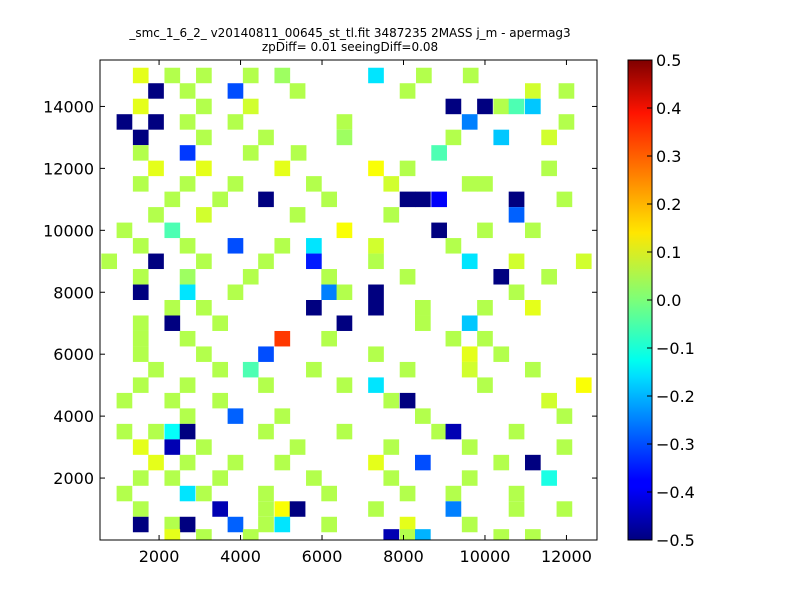 The height and width of the screenshot is (600, 800). I want to click on colorbar-tick-label: 0.2, so click(668, 204).